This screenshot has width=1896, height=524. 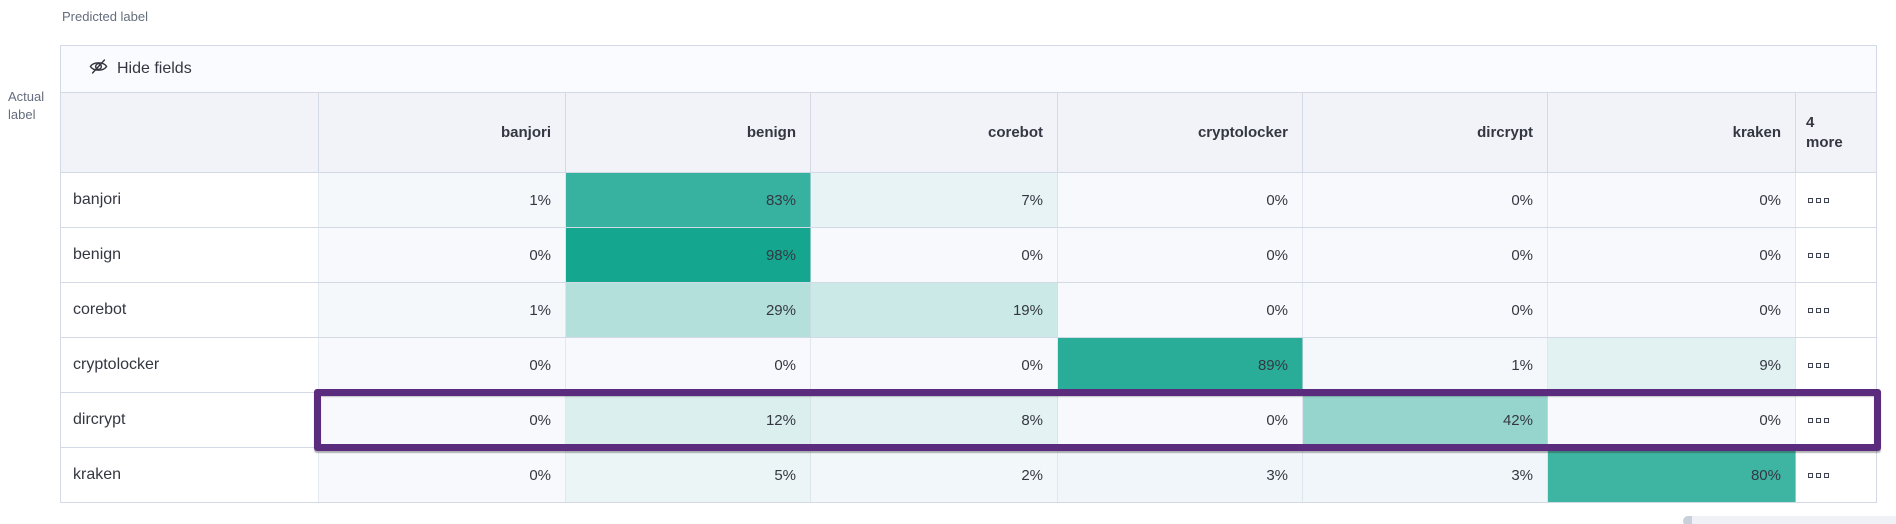 What do you see at coordinates (1425, 132) in the screenshot?
I see `column-header-dircrypt: dircrypt` at bounding box center [1425, 132].